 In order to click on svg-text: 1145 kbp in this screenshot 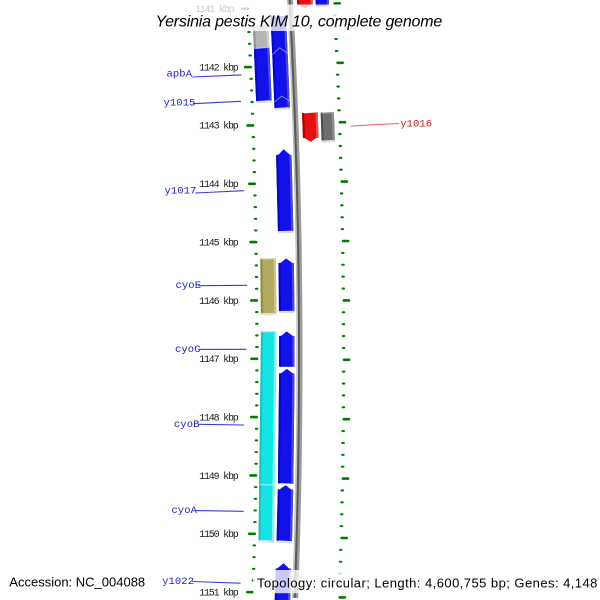, I will do `click(219, 243)`.